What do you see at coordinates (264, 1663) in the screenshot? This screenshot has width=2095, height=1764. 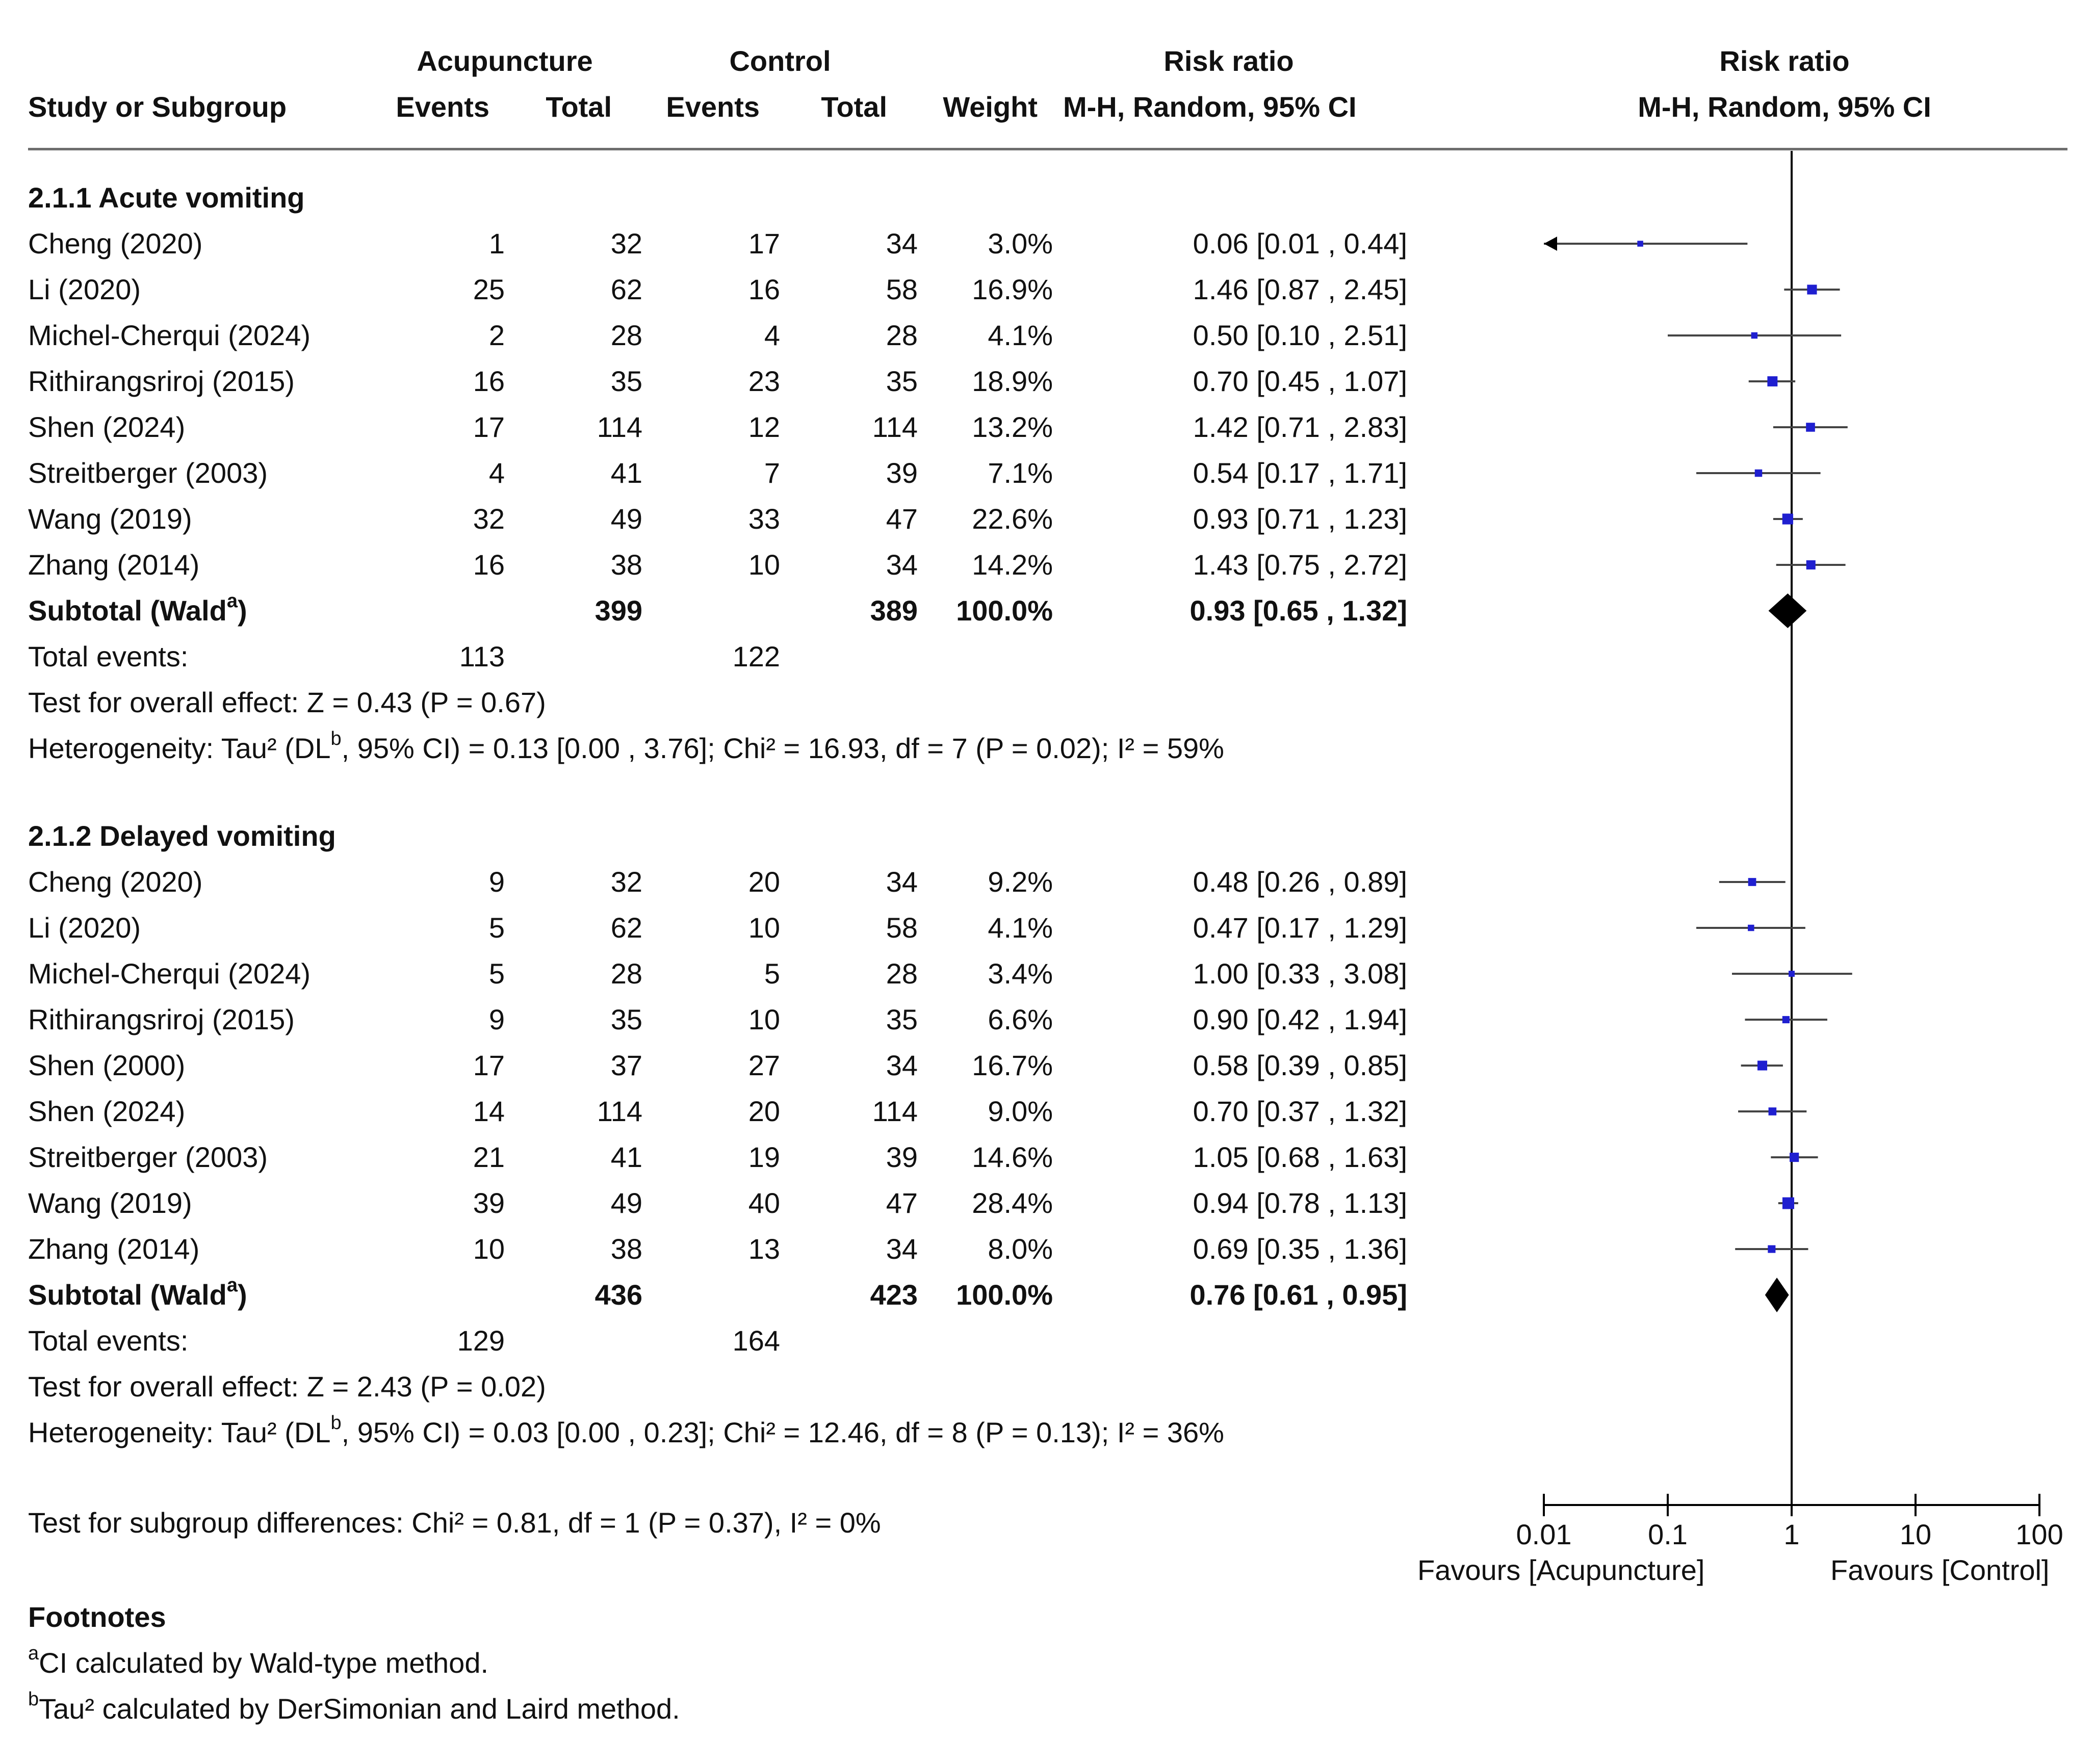 I see `footnote-a-text: CI calculated by Wald-type method.` at bounding box center [264, 1663].